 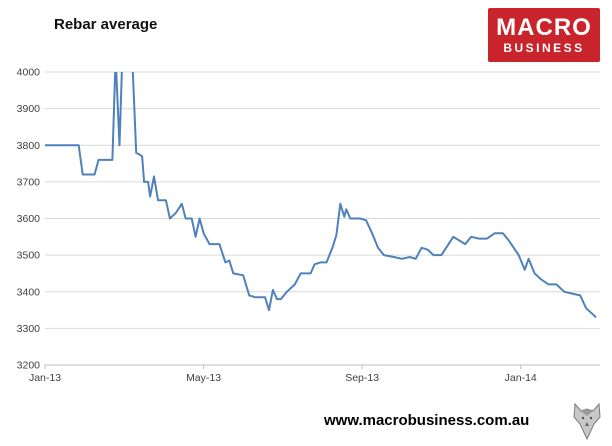 I want to click on chart-title: Rebar average, so click(x=106, y=24).